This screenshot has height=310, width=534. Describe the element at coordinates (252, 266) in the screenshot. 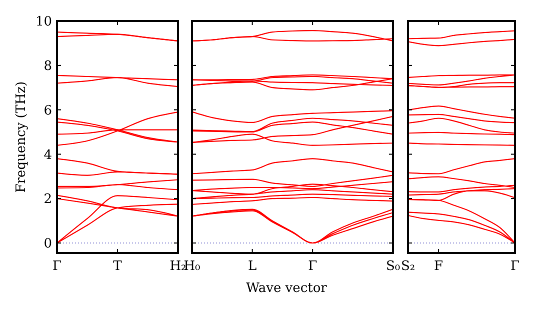

I see `x-tick-label: L` at that location.